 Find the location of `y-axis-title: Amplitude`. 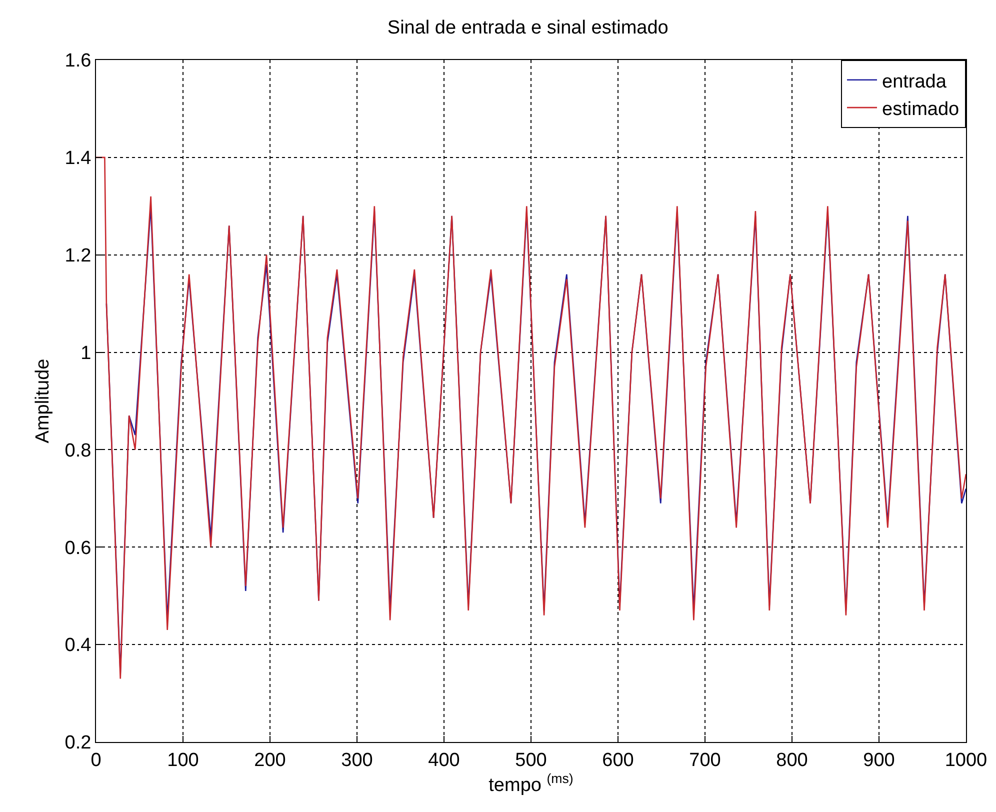

y-axis-title: Amplitude is located at coordinates (43, 401).